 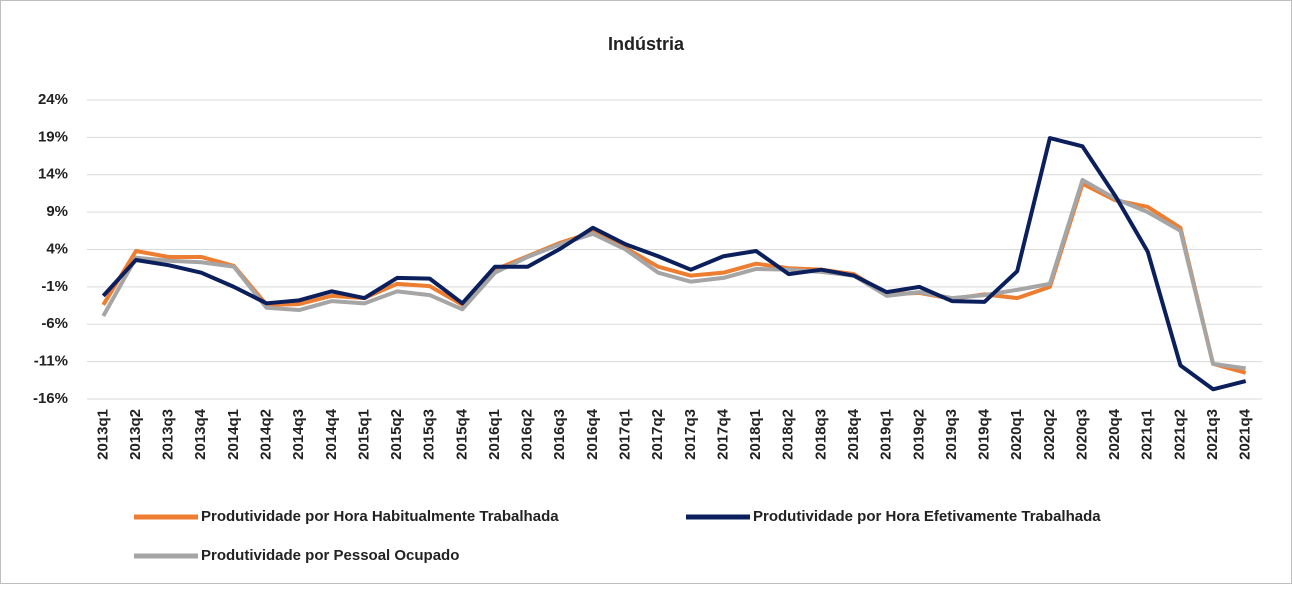 I want to click on x-tick-label: 2014q2, so click(x=265, y=434).